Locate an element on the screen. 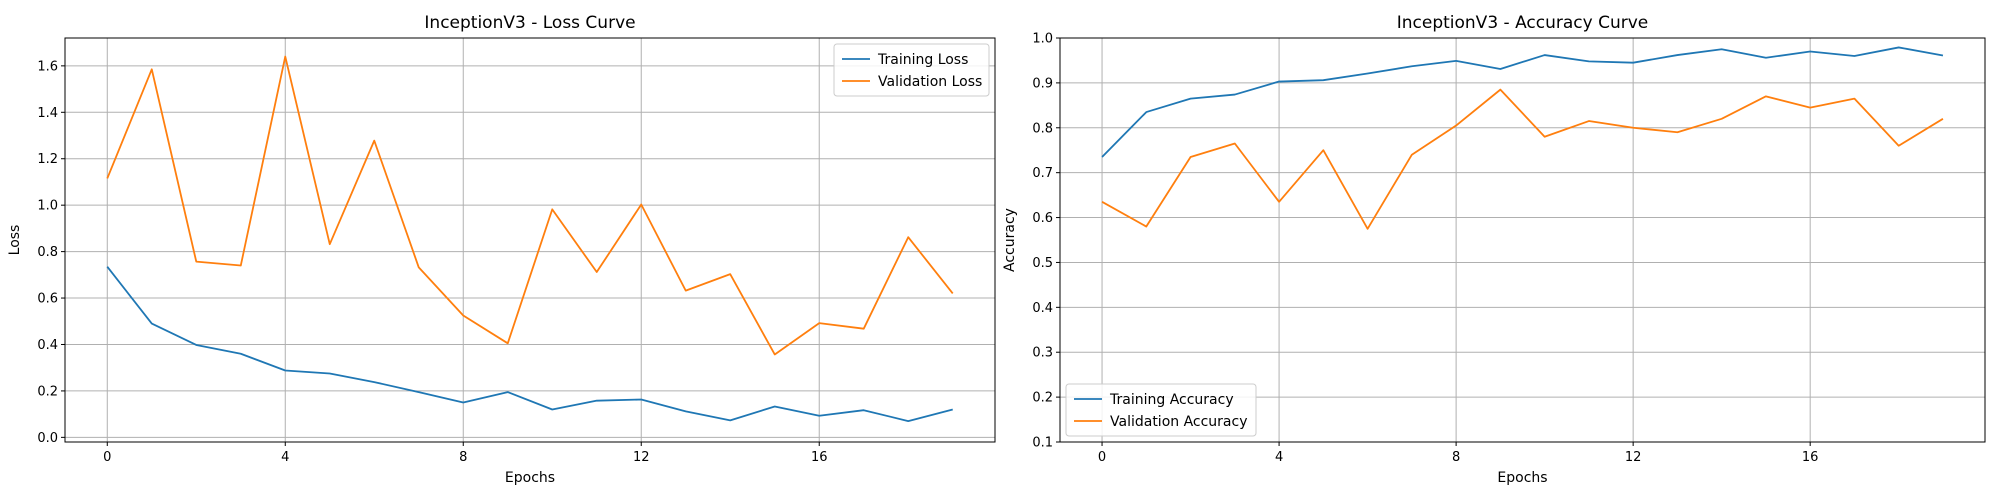  legend-entry: Training Loss is located at coordinates (922, 60).